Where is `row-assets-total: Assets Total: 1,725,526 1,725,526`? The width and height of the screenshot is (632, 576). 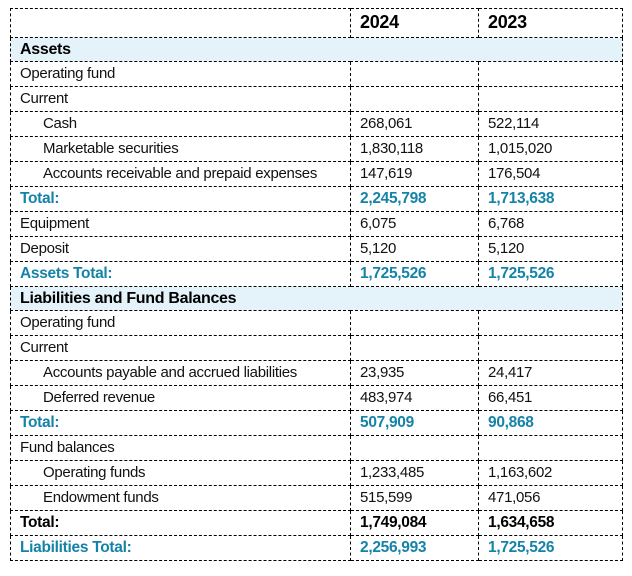
row-assets-total: Assets Total: 1,725,526 1,725,526 is located at coordinates (316, 274).